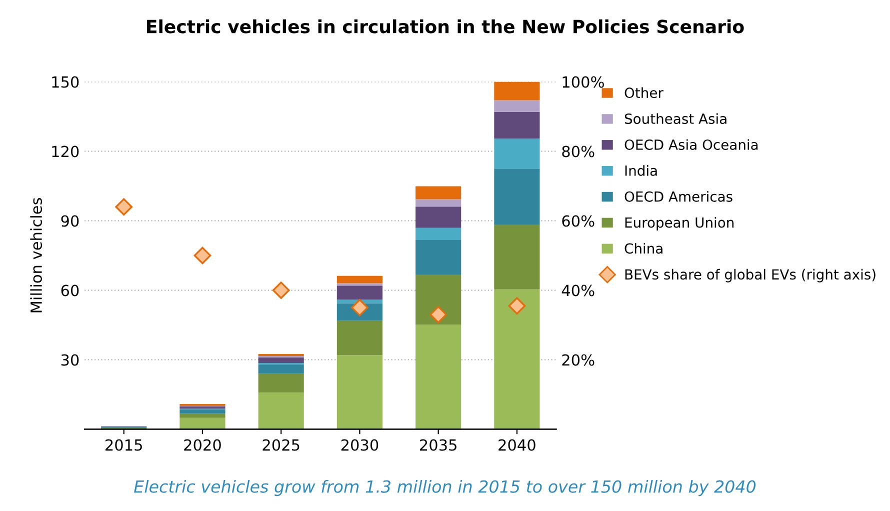  Describe the element at coordinates (678, 196) in the screenshot. I see `legend-label: OECD Americas` at that location.